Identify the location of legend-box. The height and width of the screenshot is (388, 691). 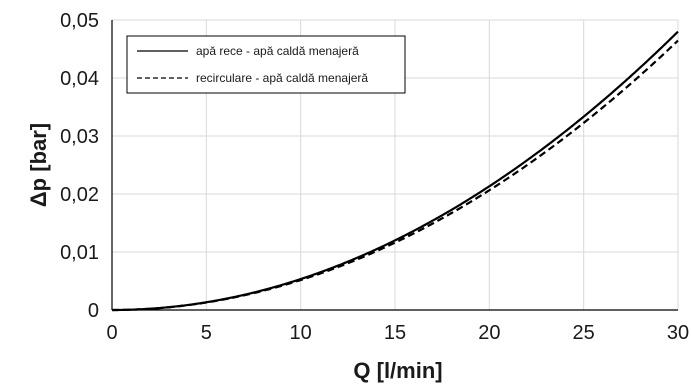
(266, 64).